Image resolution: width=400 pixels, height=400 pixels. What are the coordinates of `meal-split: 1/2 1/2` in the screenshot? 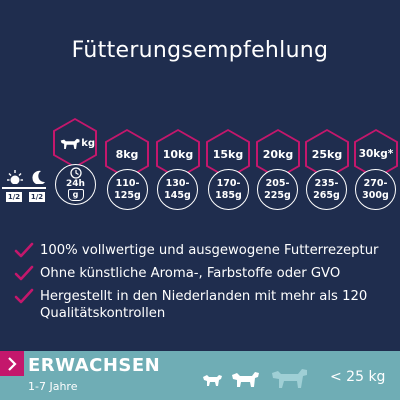 It's located at (26, 186).